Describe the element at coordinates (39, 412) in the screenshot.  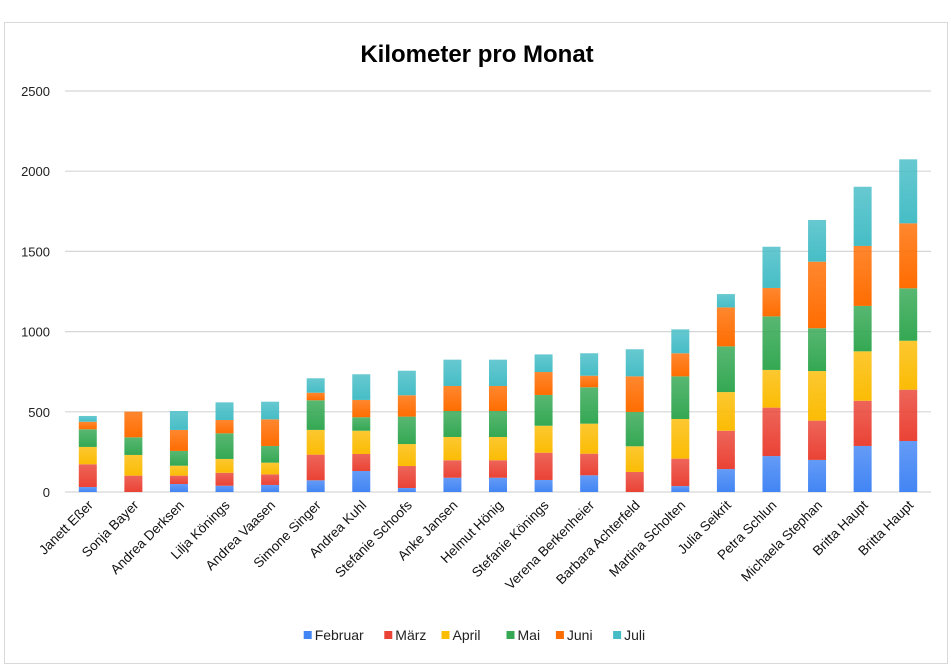
I see `y-tick-label: 500` at that location.